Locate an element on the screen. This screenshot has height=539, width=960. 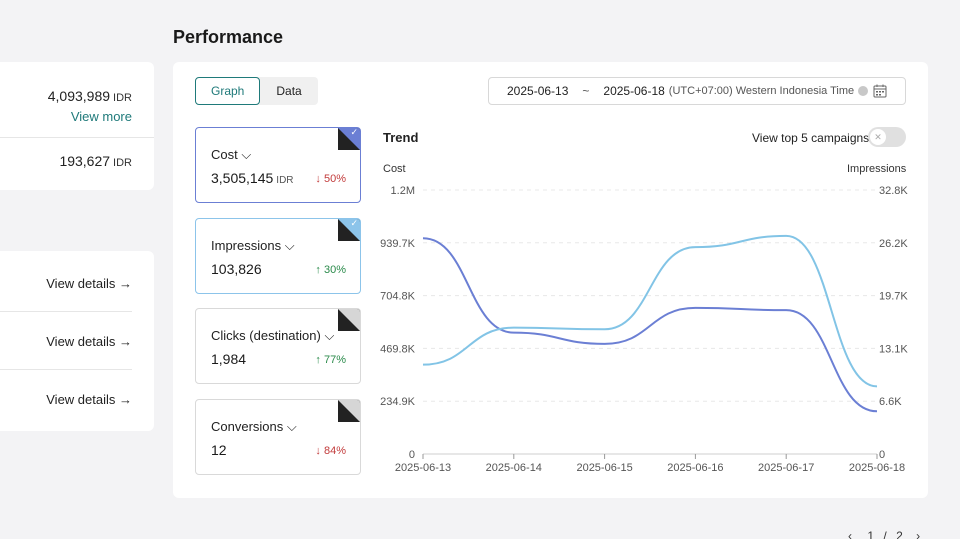
metric-value: 103,826 is located at coordinates (236, 269).